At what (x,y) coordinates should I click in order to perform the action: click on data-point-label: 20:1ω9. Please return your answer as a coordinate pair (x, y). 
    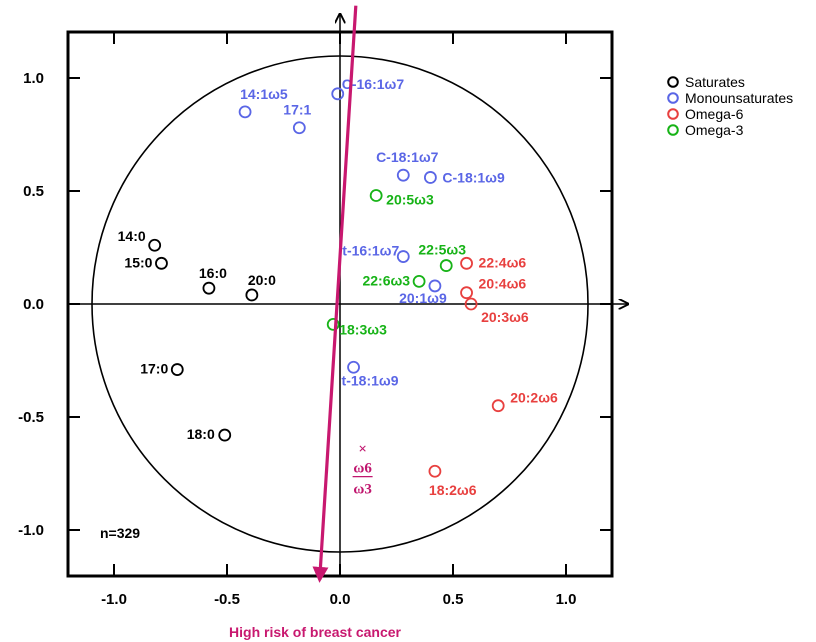
    Looking at the image, I should click on (423, 298).